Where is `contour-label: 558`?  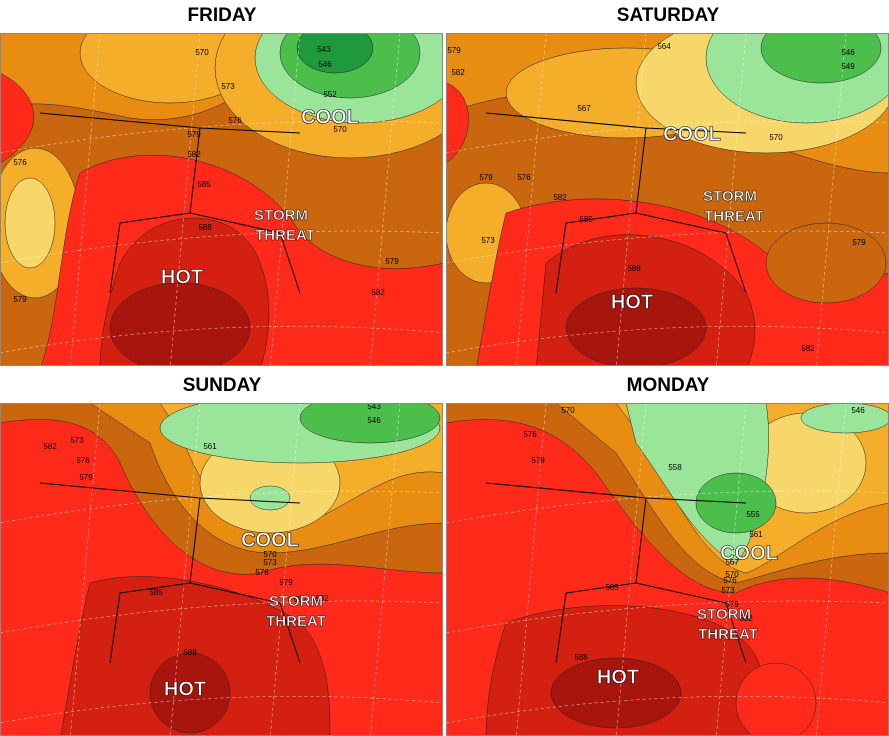
contour-label: 558 is located at coordinates (675, 467).